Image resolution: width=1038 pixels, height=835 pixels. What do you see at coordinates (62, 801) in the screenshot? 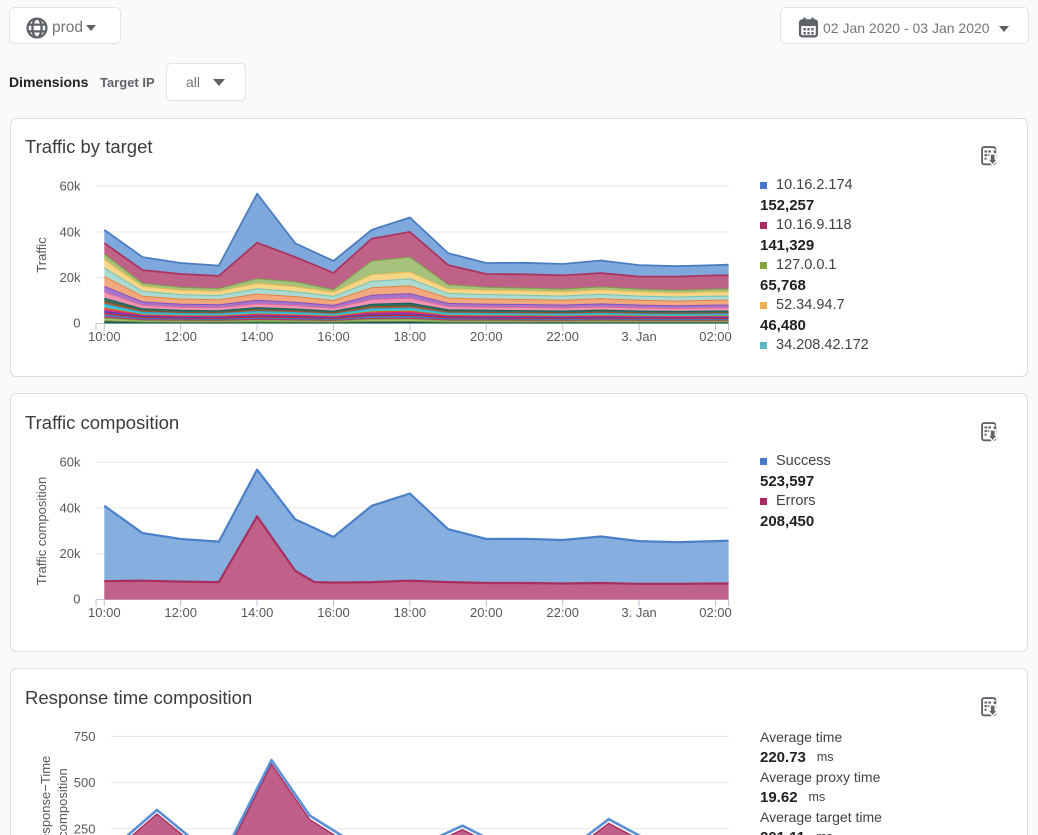
I see `svg-text: composition` at bounding box center [62, 801].